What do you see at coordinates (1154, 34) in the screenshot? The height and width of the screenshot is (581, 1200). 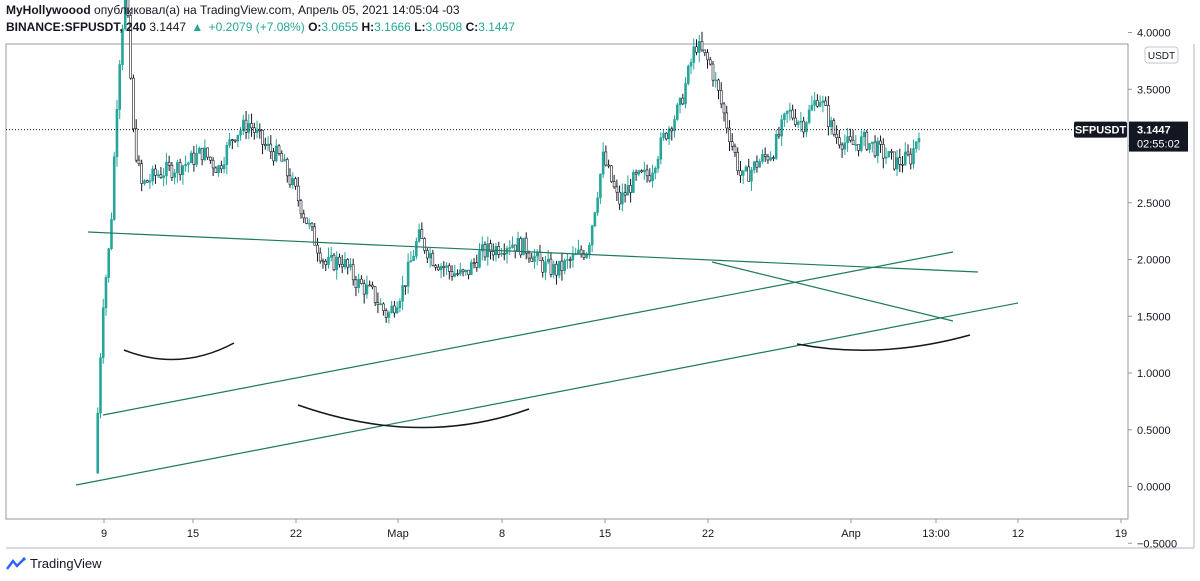 I see `y-tick-label: 4.0000` at bounding box center [1154, 34].